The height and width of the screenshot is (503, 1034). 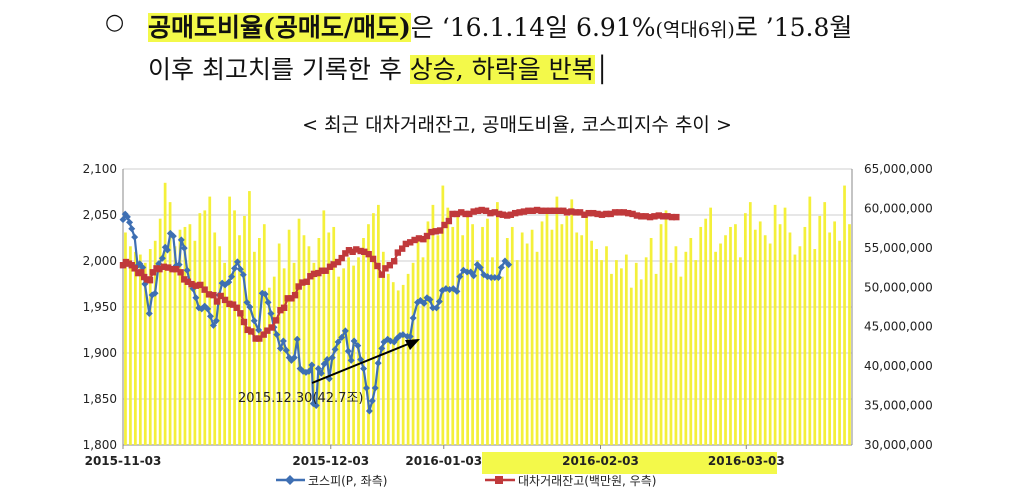 I want to click on left-tick-label: 1,800, so click(x=100, y=445).